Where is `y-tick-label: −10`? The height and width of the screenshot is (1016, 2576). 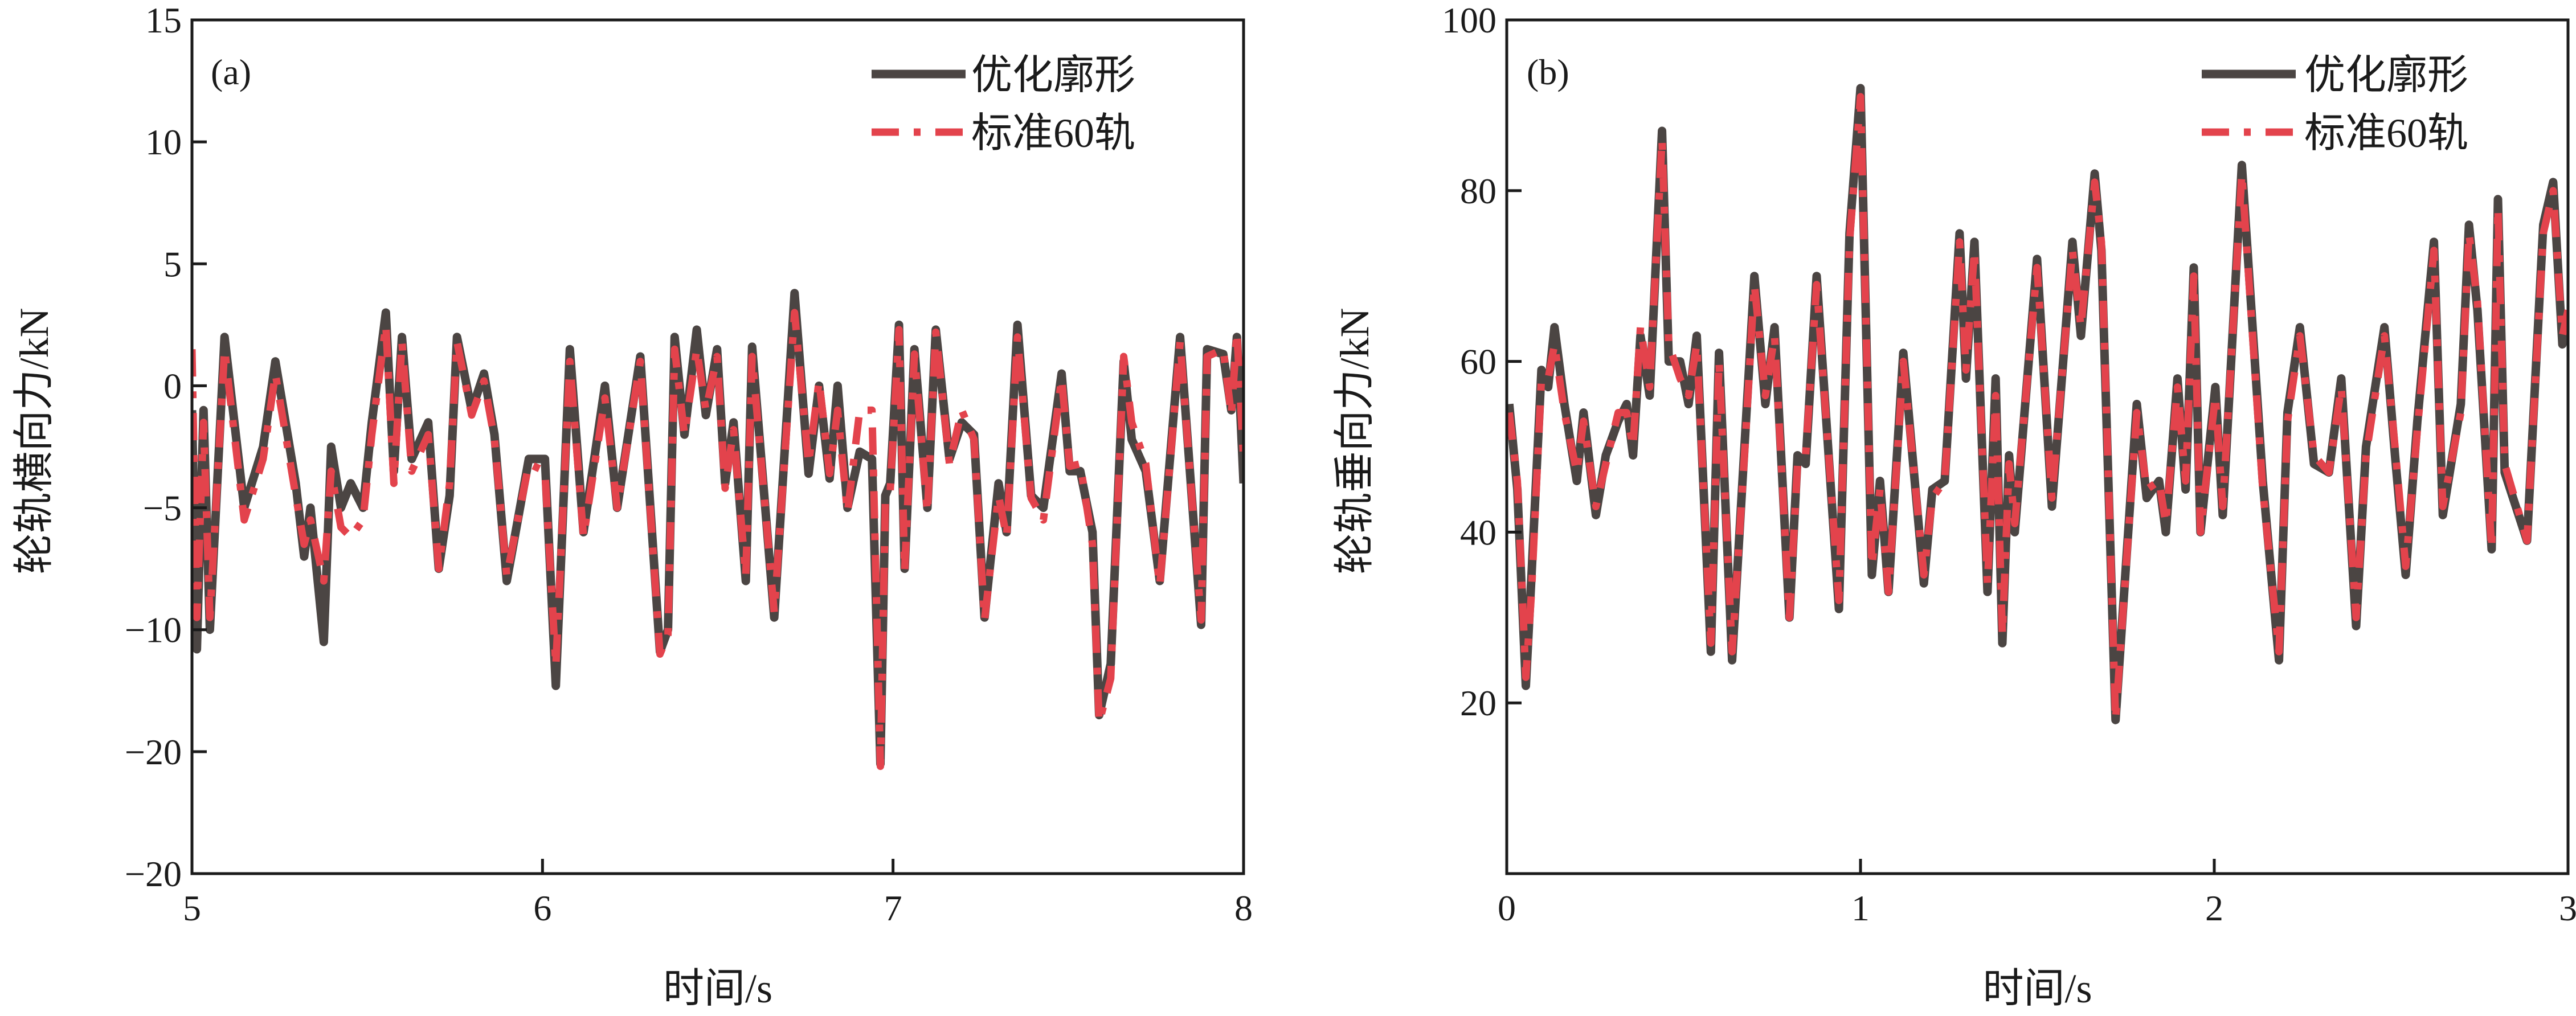 y-tick-label: −10 is located at coordinates (153, 630).